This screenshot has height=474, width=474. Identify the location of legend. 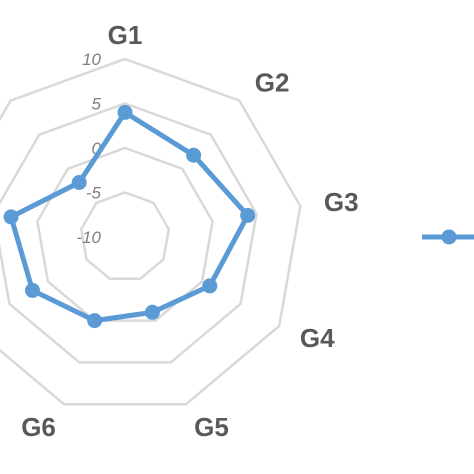
(448, 237).